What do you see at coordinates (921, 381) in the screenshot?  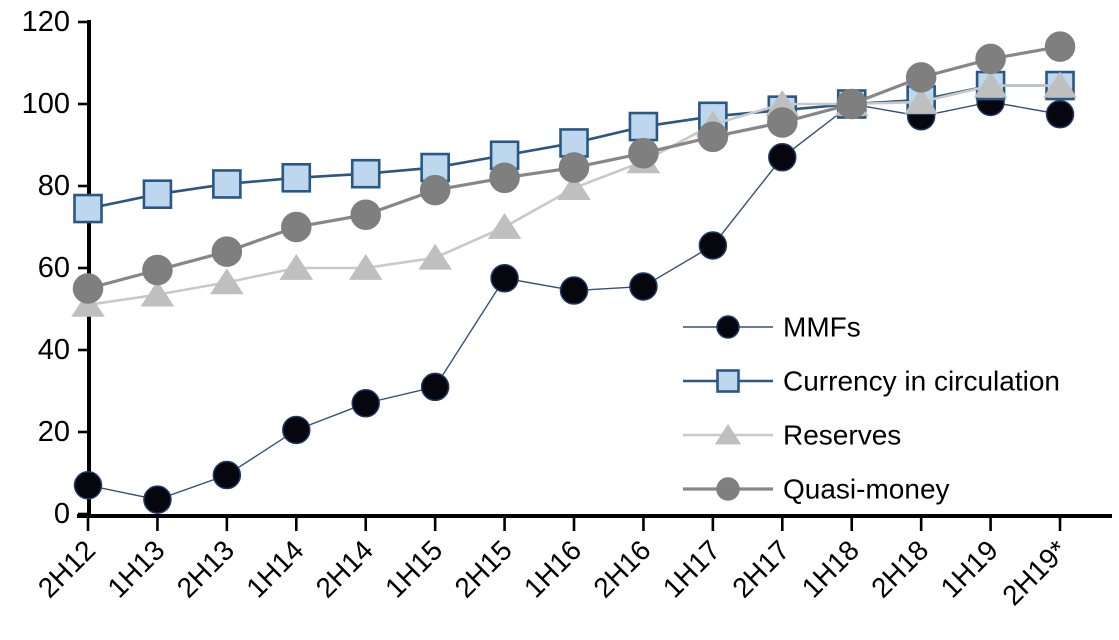 I see `legend-label-currency-in-circulation: Currency in circulation` at bounding box center [921, 381].